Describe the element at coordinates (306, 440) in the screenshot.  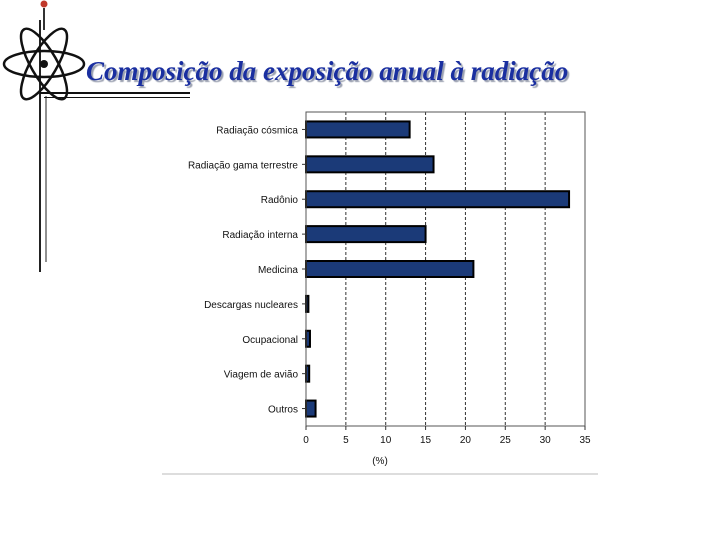
I see `x-tick-label: 0` at that location.